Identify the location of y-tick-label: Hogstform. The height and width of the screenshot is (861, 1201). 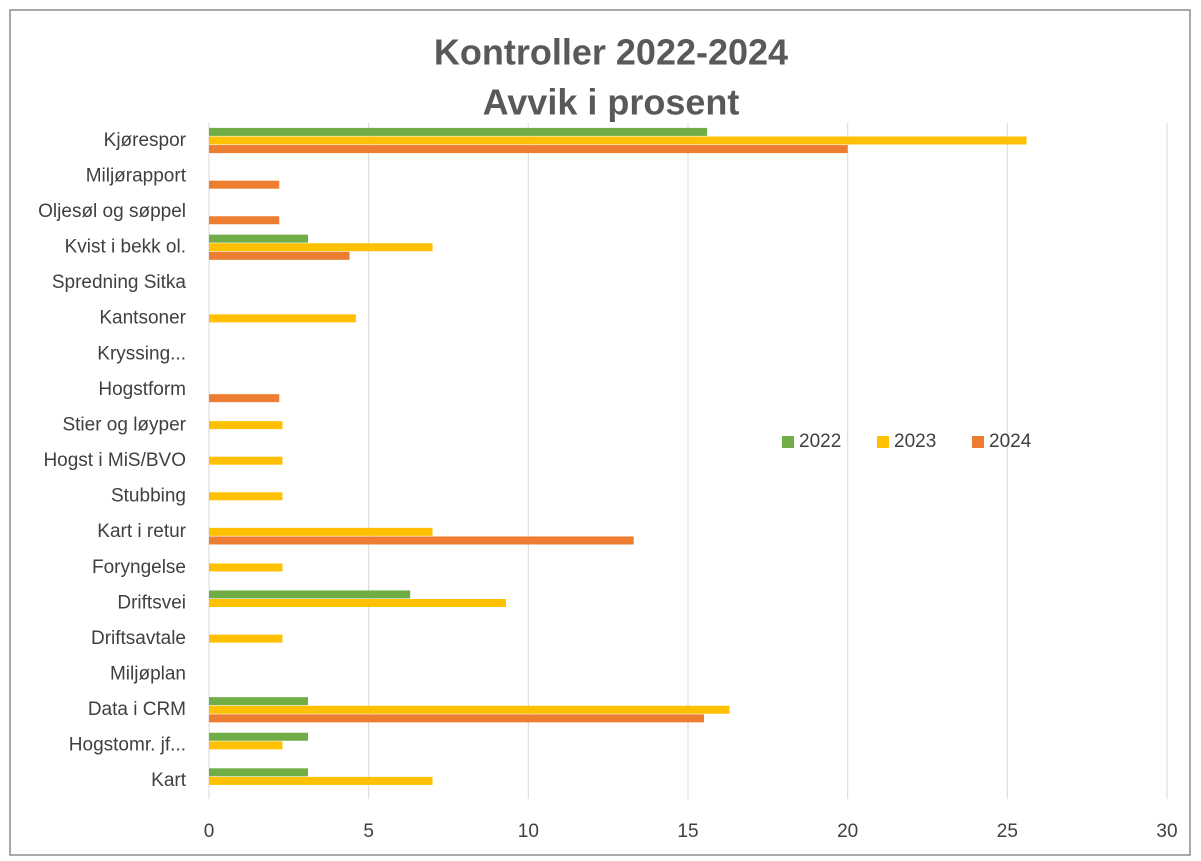
(142, 389).